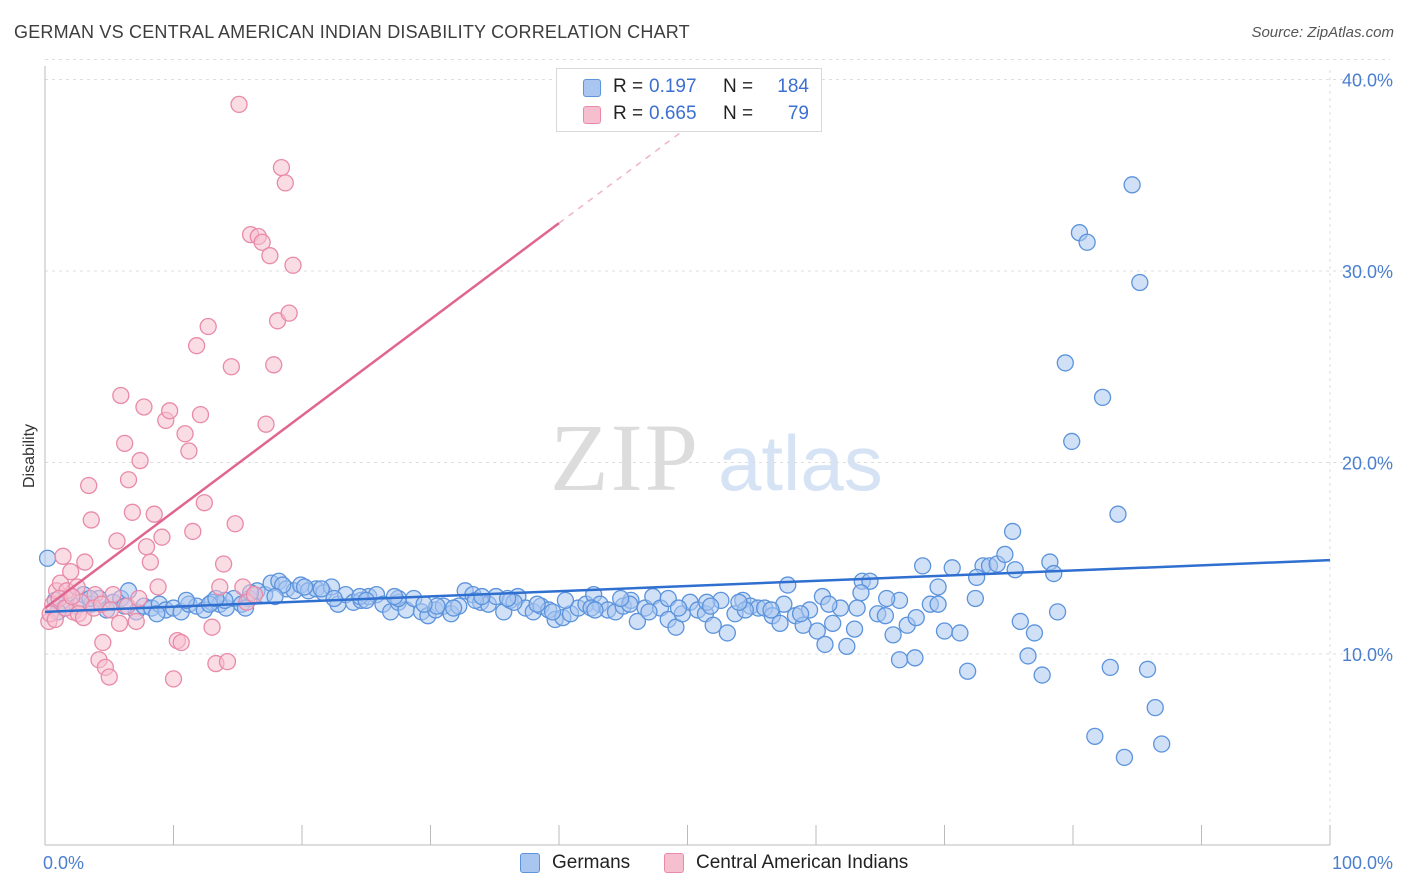 This screenshot has height=892, width=1406. What do you see at coordinates (689, 100) in the screenshot?
I see `legend-stats: R = 0.197 N = 184 R = 0.665 N = 79` at bounding box center [689, 100].